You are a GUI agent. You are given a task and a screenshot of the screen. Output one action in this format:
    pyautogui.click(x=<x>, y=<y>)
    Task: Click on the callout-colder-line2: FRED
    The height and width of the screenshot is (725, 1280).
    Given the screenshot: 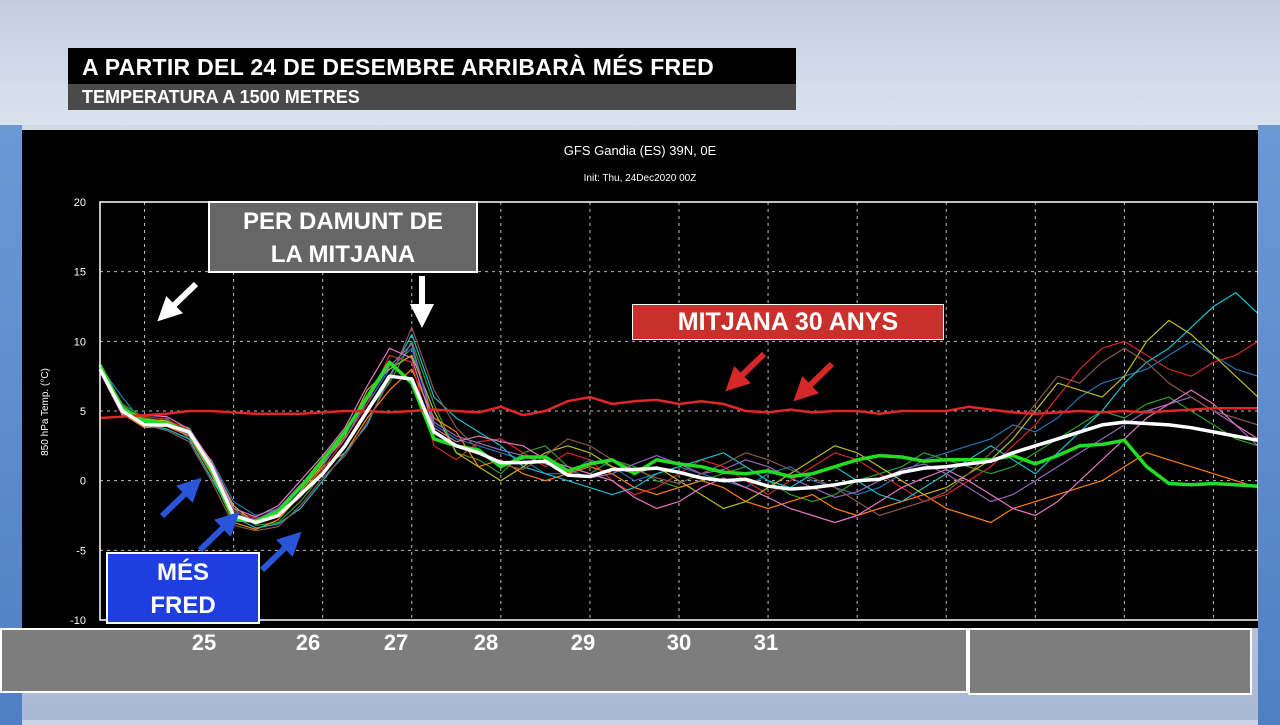 What is the action you would take?
    pyautogui.click(x=183, y=605)
    